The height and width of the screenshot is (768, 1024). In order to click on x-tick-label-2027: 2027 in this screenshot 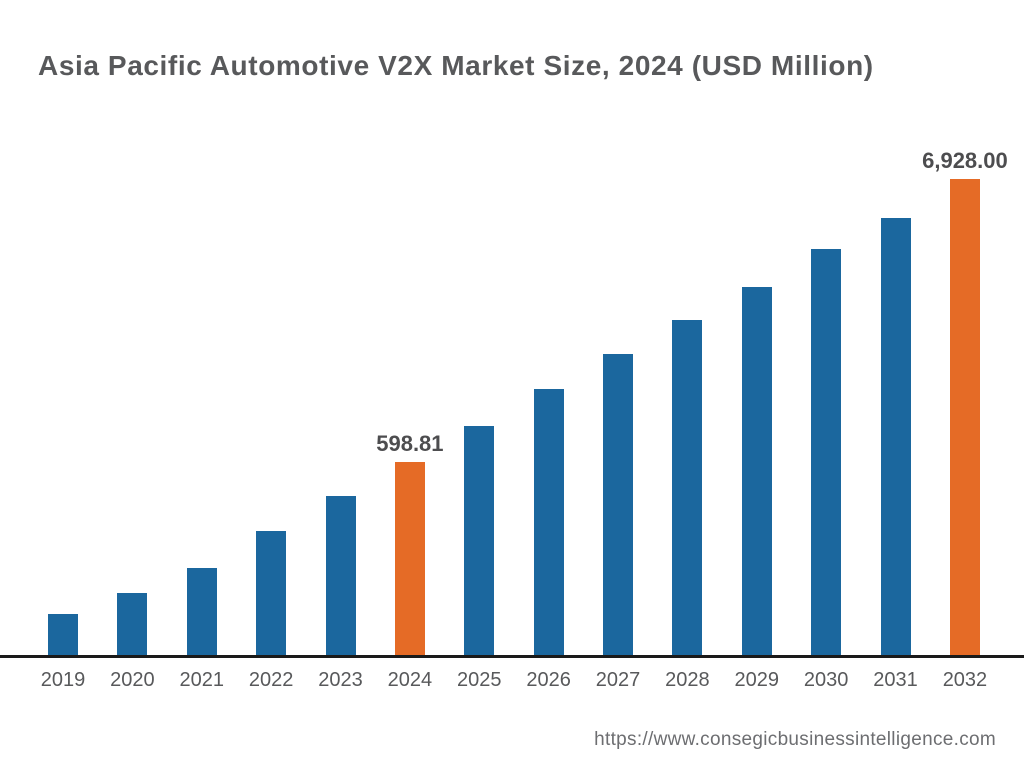, I will do `click(618, 680)`.